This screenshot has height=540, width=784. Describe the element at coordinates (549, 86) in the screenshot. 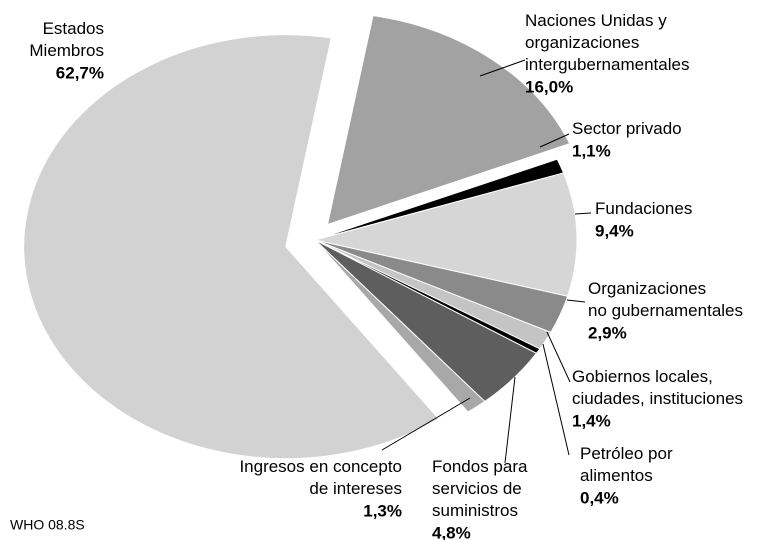

I see `slice-value-label: 16,0%` at that location.